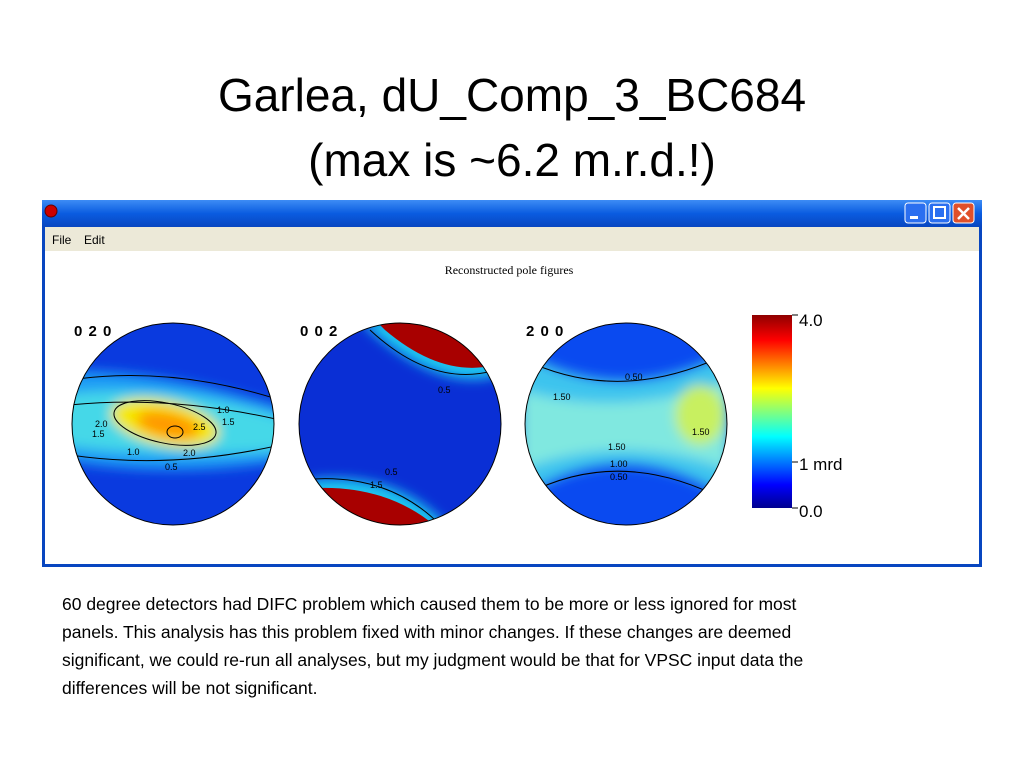  I want to click on plot-title: Reconstructed pole figures, so click(509, 270).